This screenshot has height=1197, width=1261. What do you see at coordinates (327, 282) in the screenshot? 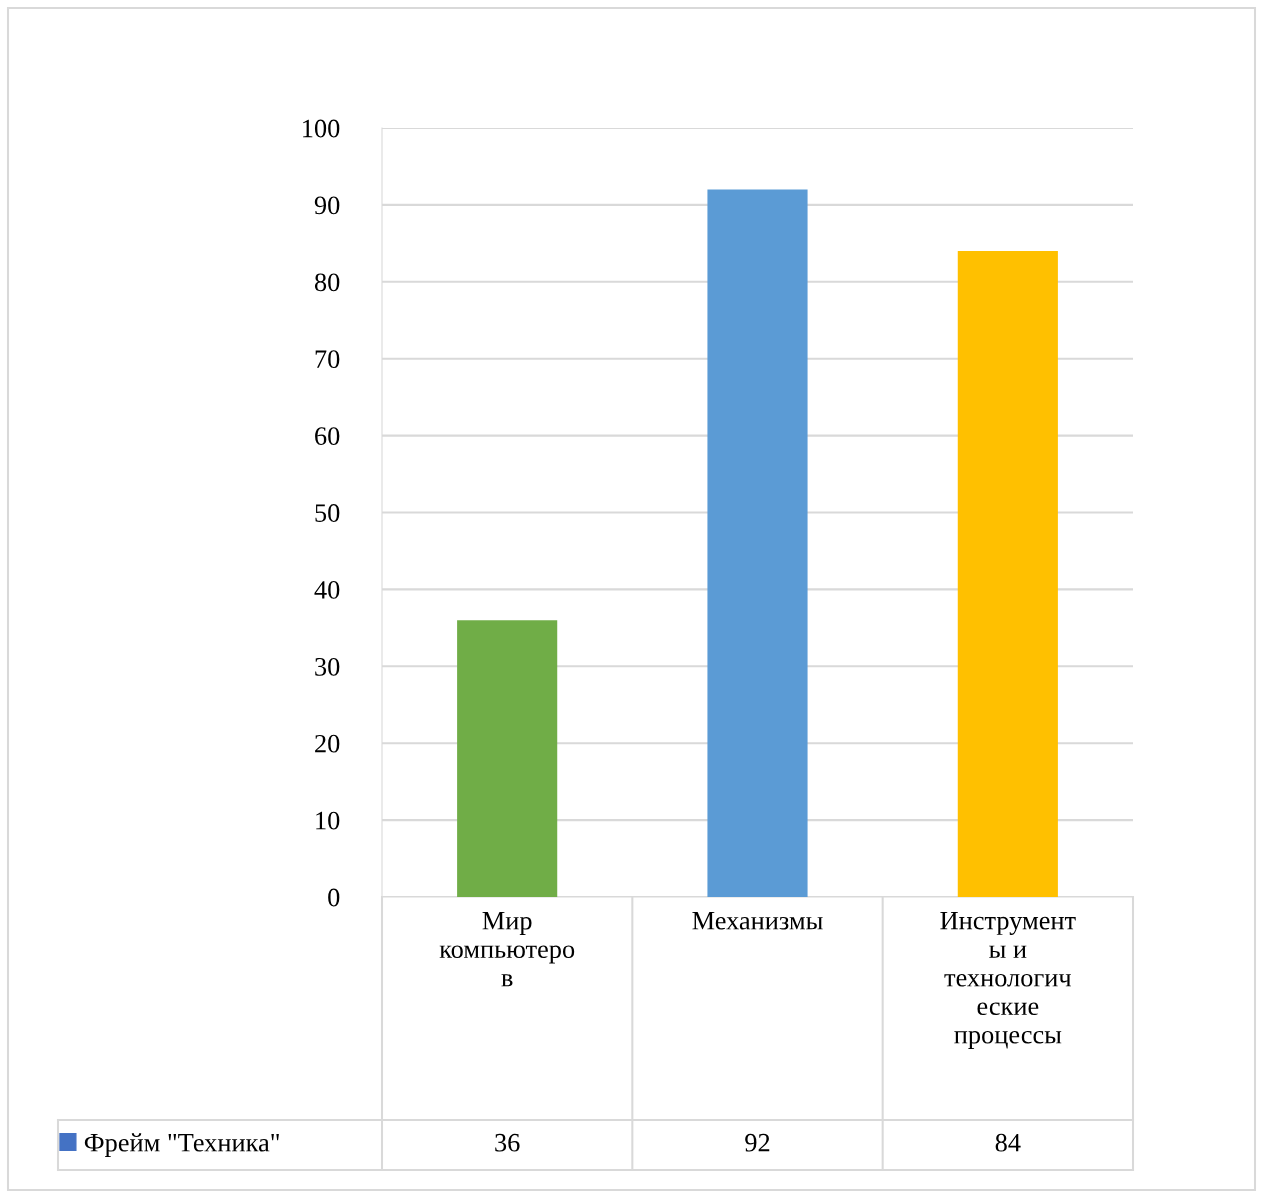
I see `y-tick-label: 80` at bounding box center [327, 282].